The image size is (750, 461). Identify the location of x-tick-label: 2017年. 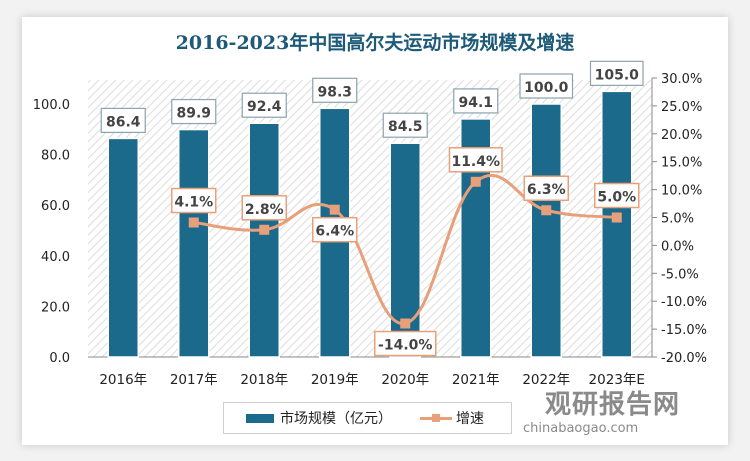
(194, 380).